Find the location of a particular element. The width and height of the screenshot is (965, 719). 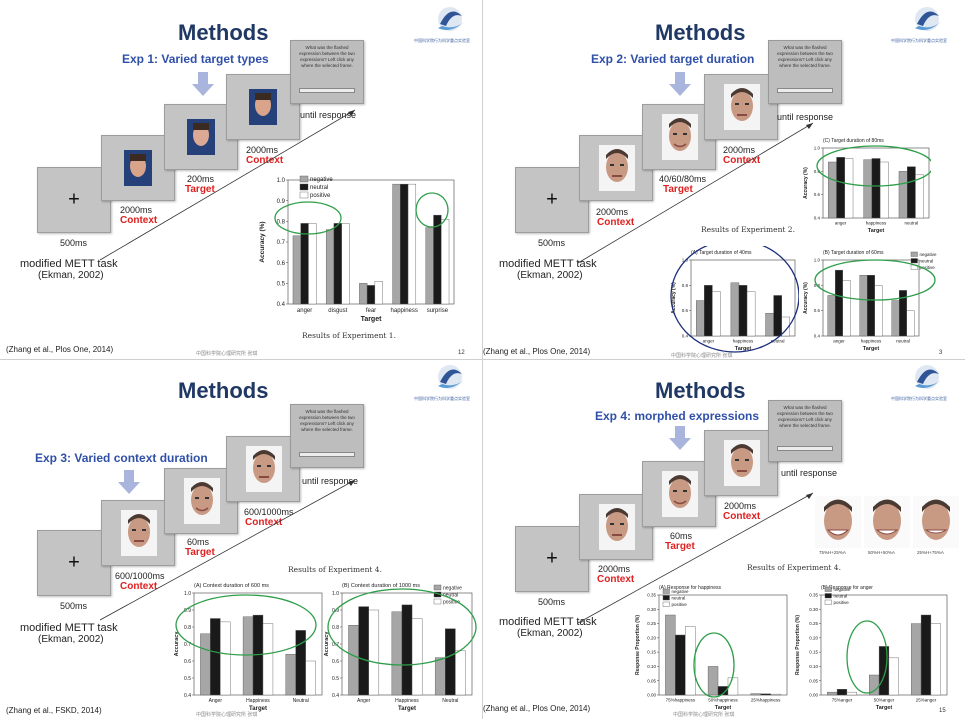

citation: (Zhang et al., FSKD, 2014) is located at coordinates (54, 710).